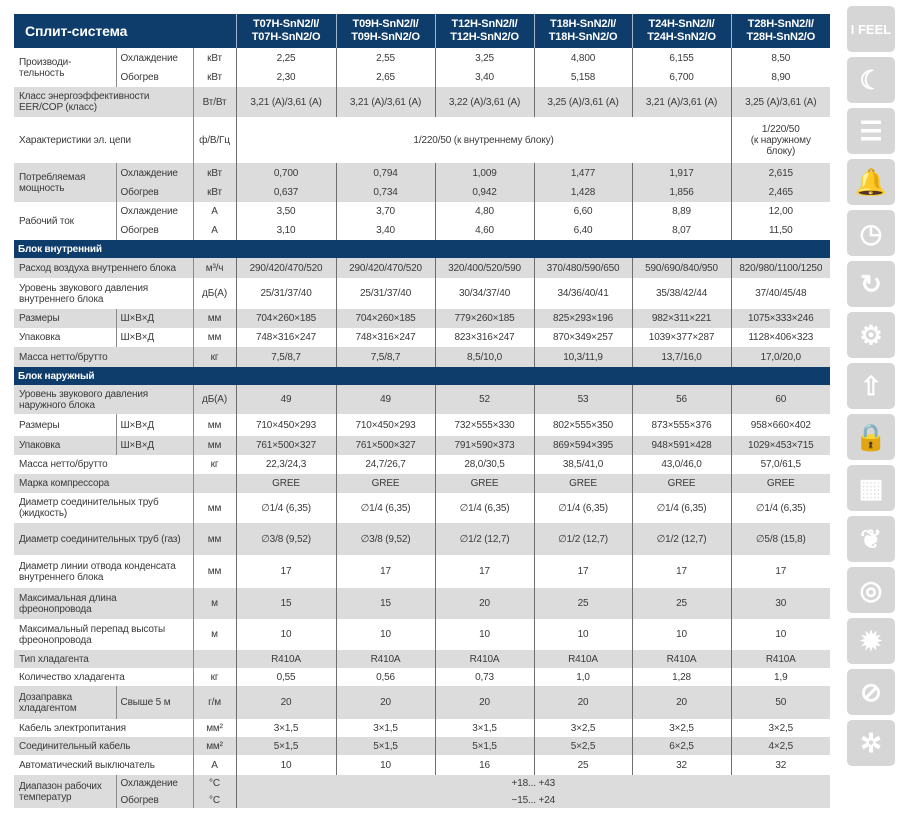 This screenshot has height=822, width=908. What do you see at coordinates (214, 483) in the screenshot?
I see `row-unit` at bounding box center [214, 483].